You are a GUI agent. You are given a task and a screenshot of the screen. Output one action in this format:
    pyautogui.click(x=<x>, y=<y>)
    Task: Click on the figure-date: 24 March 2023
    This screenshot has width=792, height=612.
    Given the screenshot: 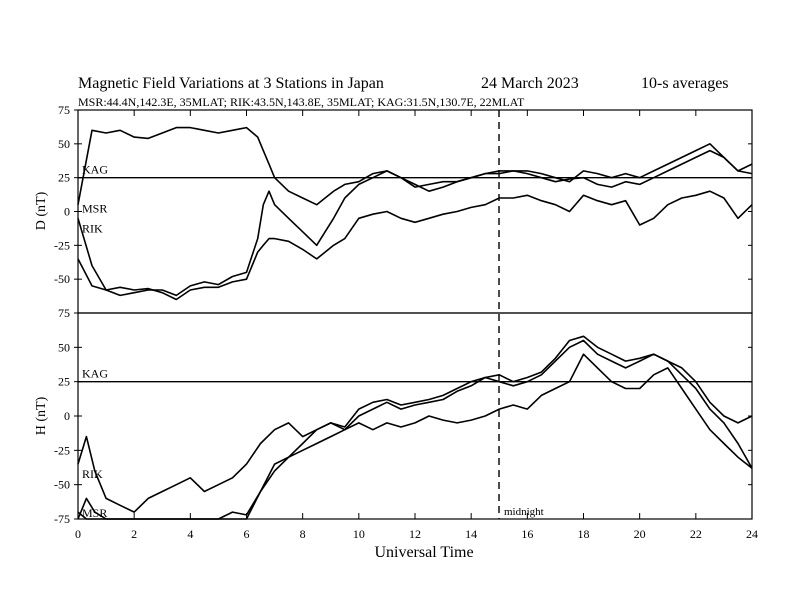 What is the action you would take?
    pyautogui.click(x=530, y=83)
    